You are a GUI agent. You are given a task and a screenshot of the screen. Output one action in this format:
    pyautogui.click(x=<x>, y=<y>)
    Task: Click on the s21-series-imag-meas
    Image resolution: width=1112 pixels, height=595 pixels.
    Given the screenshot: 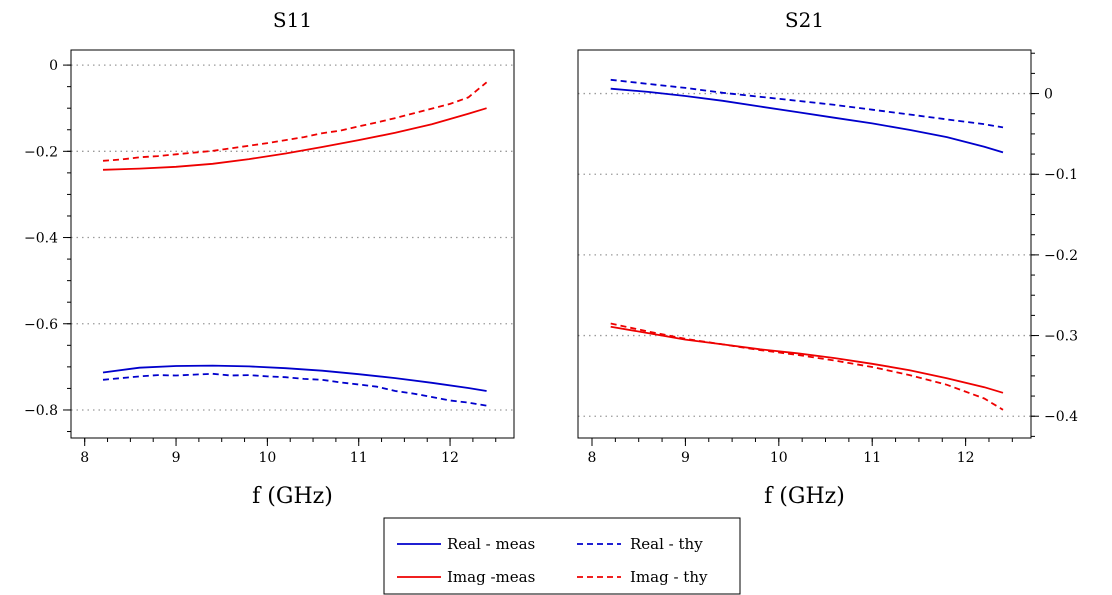 What is the action you would take?
    pyautogui.click(x=807, y=359)
    